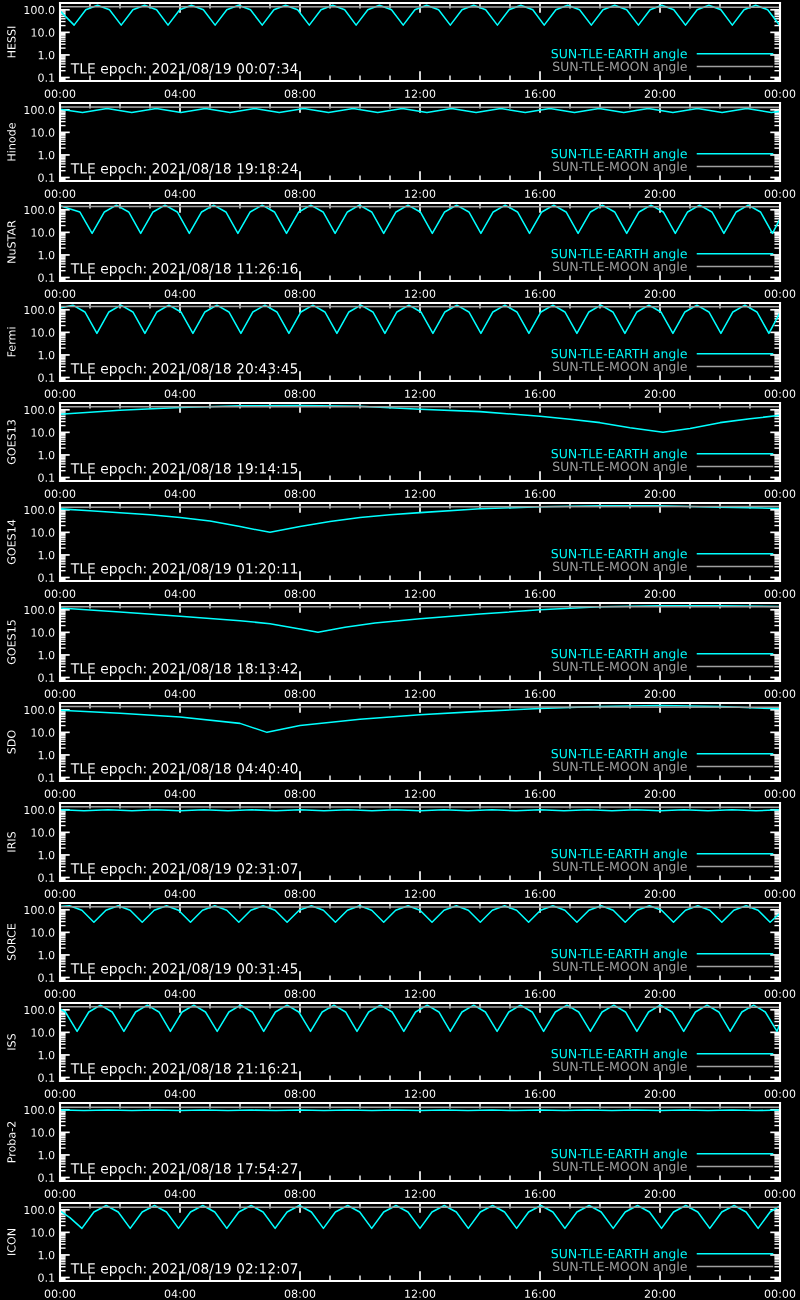 Image resolution: width=800 pixels, height=1300 pixels. I want to click on y-axis-title: ISS, so click(11, 1041).